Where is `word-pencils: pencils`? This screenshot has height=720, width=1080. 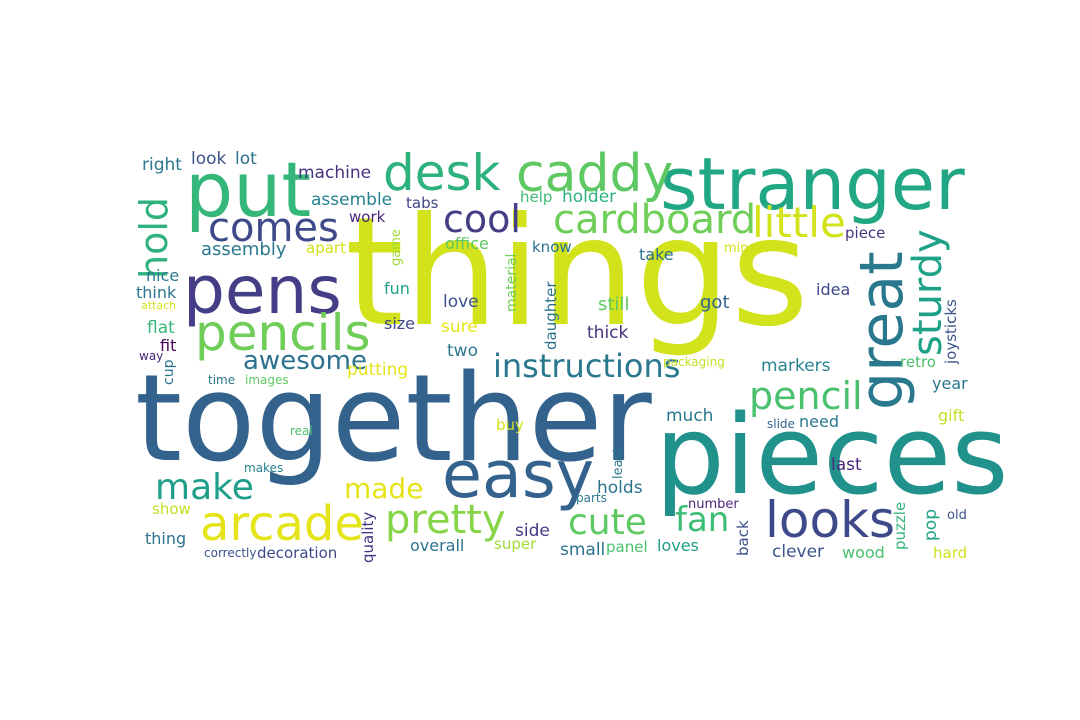 word-pencils: pencils is located at coordinates (283, 333).